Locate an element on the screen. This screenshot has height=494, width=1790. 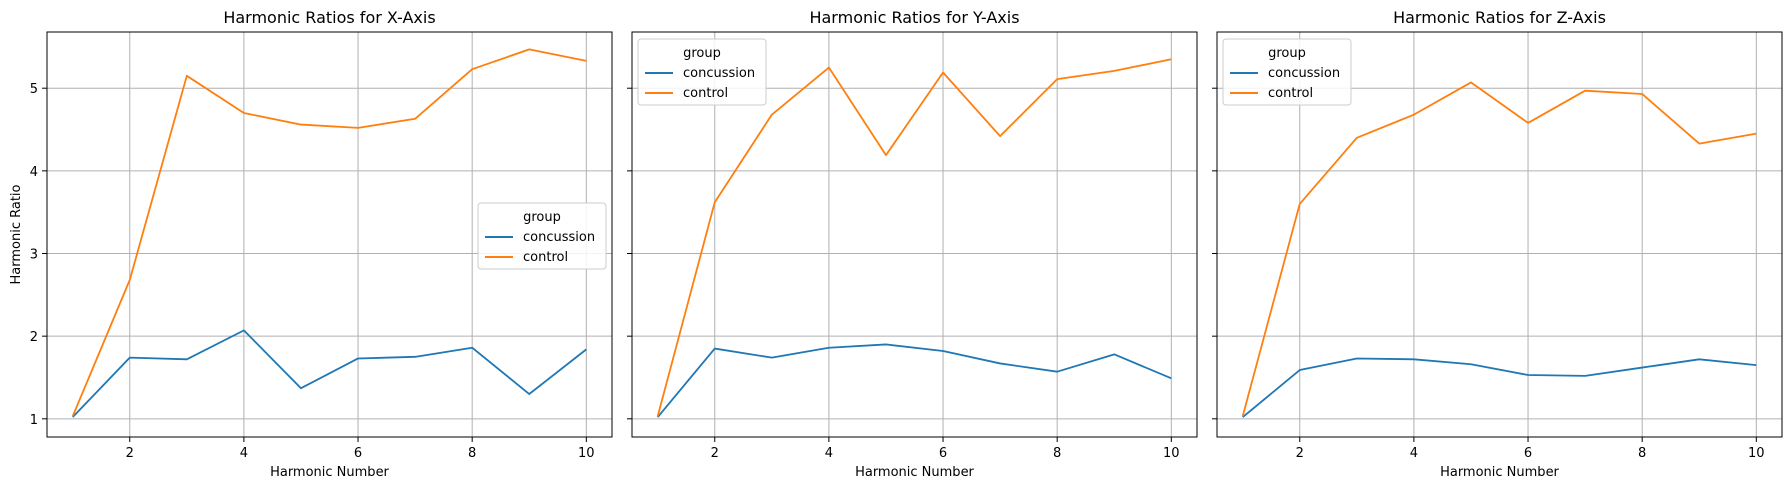
chart-title: Harmonic Ratios for X-Axis is located at coordinates (329, 17).